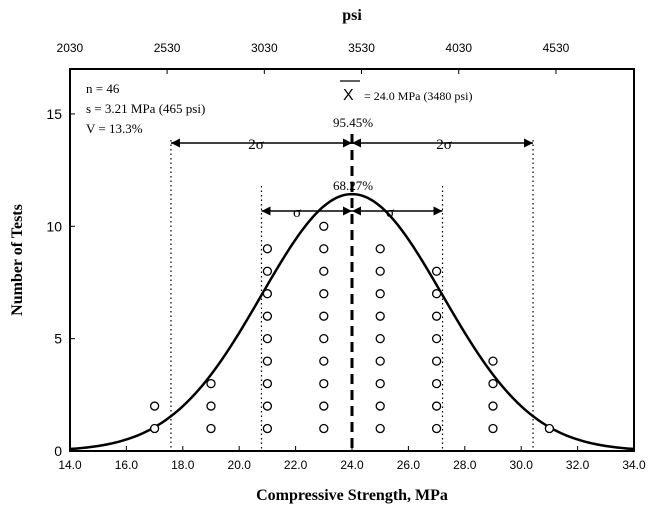 The width and height of the screenshot is (648, 510). Describe the element at coordinates (54, 226) in the screenshot. I see `y-tick-label-2: 10` at that location.